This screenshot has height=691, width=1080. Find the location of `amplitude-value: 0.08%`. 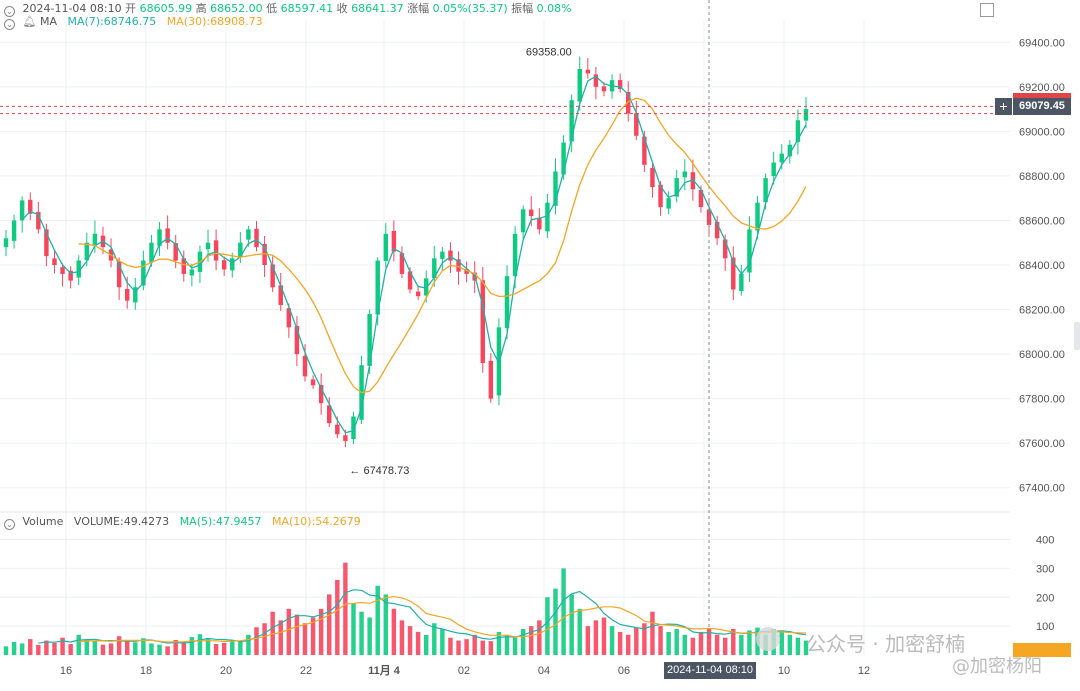

amplitude-value: 0.08% is located at coordinates (554, 8).